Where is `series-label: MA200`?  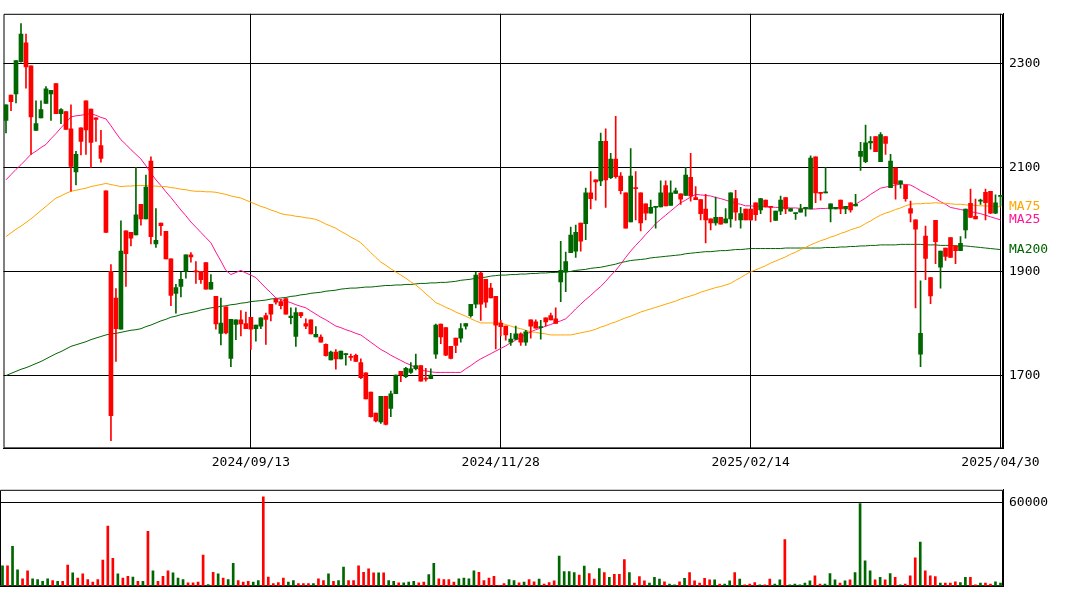 series-label: MA200 is located at coordinates (1029, 248).